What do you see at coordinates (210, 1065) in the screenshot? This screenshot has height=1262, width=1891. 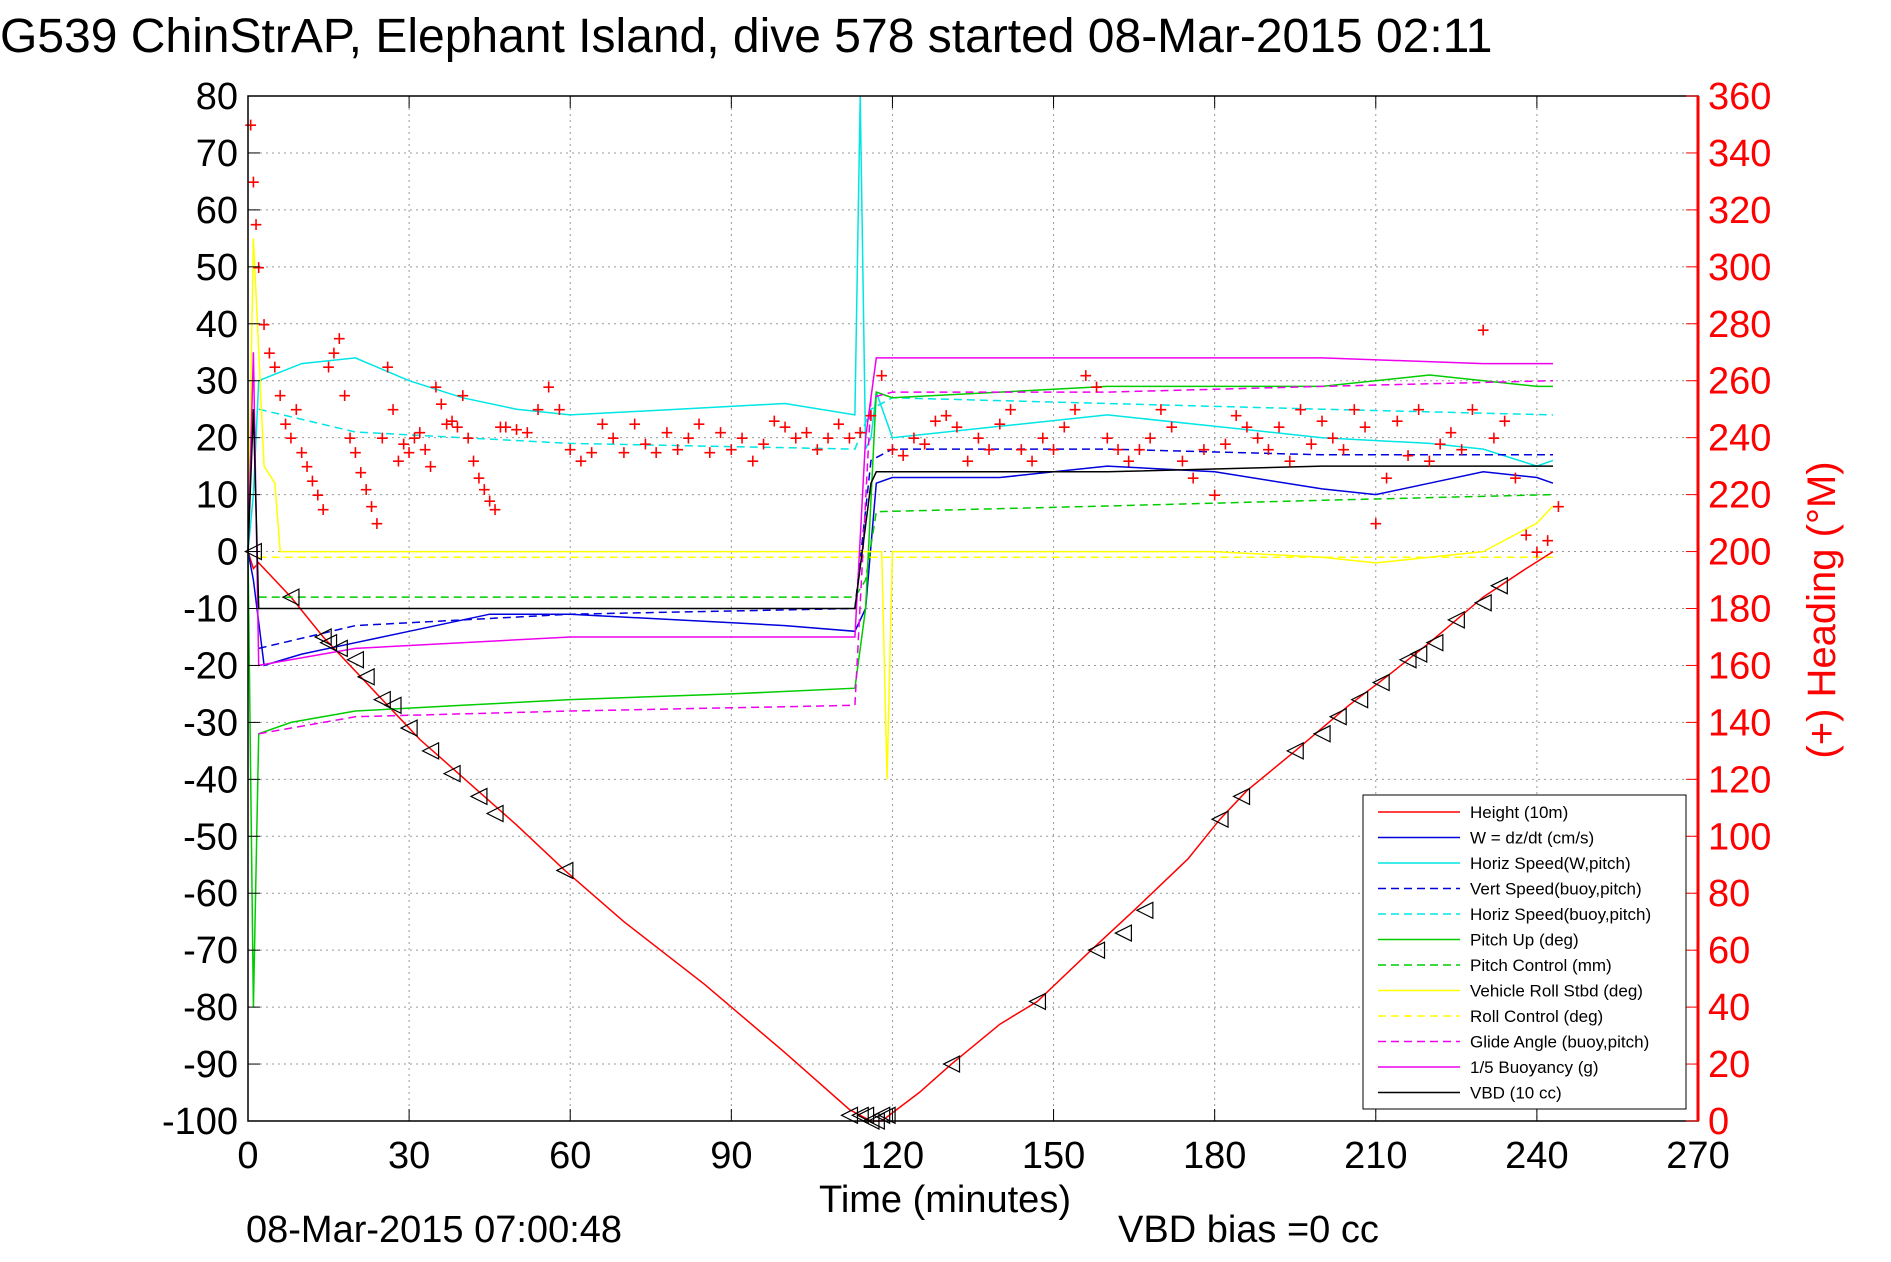 I see `y-tick-label: -90` at bounding box center [210, 1065].